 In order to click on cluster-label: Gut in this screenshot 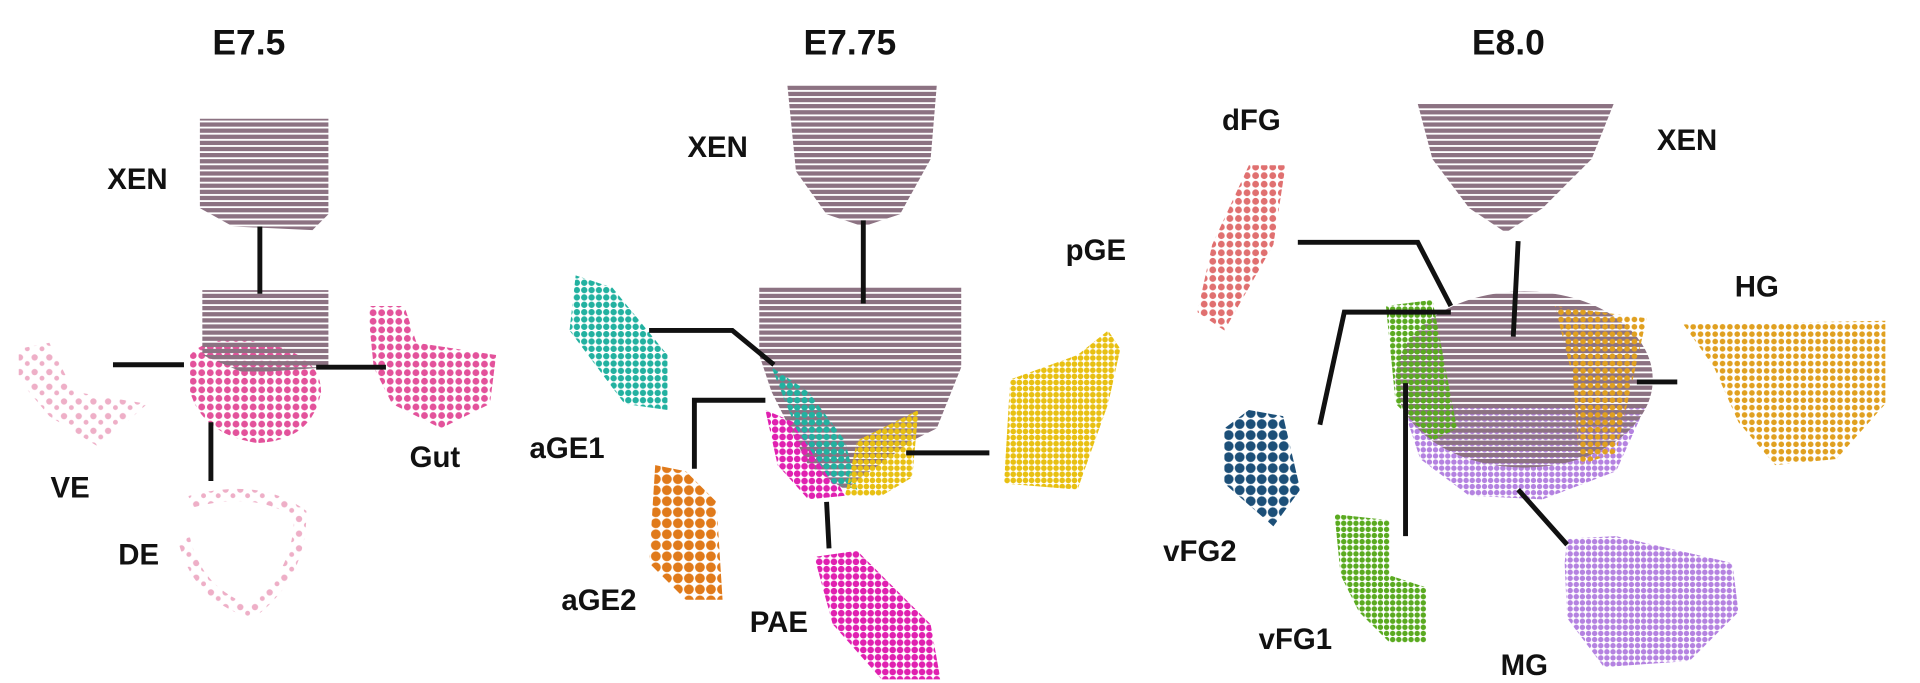, I will do `click(435, 457)`.